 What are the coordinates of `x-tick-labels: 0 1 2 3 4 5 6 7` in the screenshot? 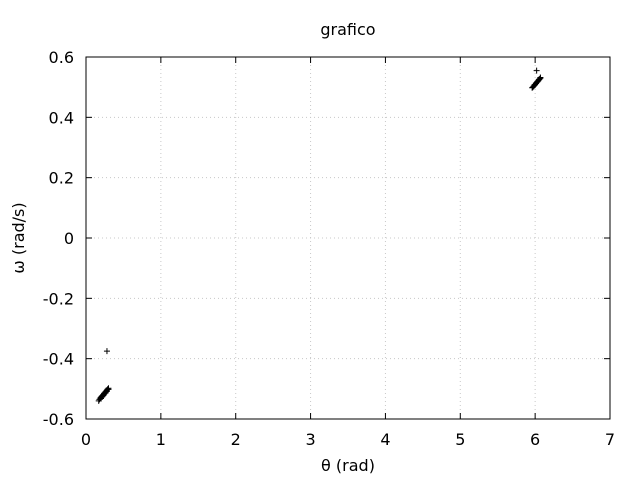 It's located at (348, 439).